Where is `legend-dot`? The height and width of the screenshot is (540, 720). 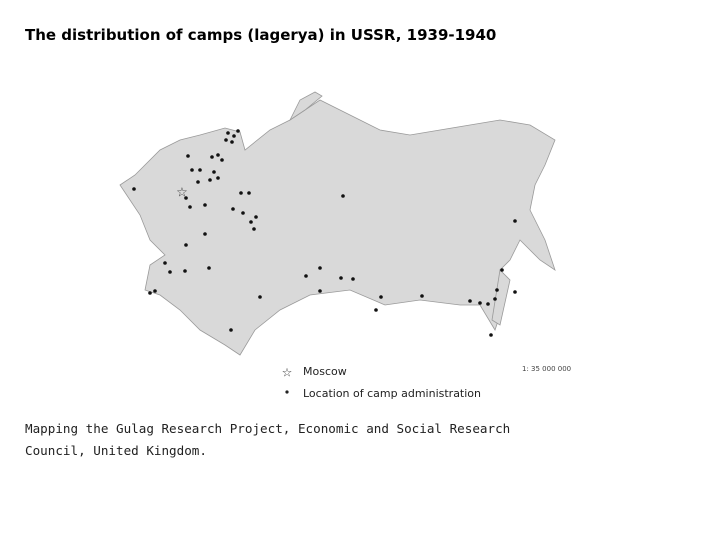 legend-dot is located at coordinates (287, 392).